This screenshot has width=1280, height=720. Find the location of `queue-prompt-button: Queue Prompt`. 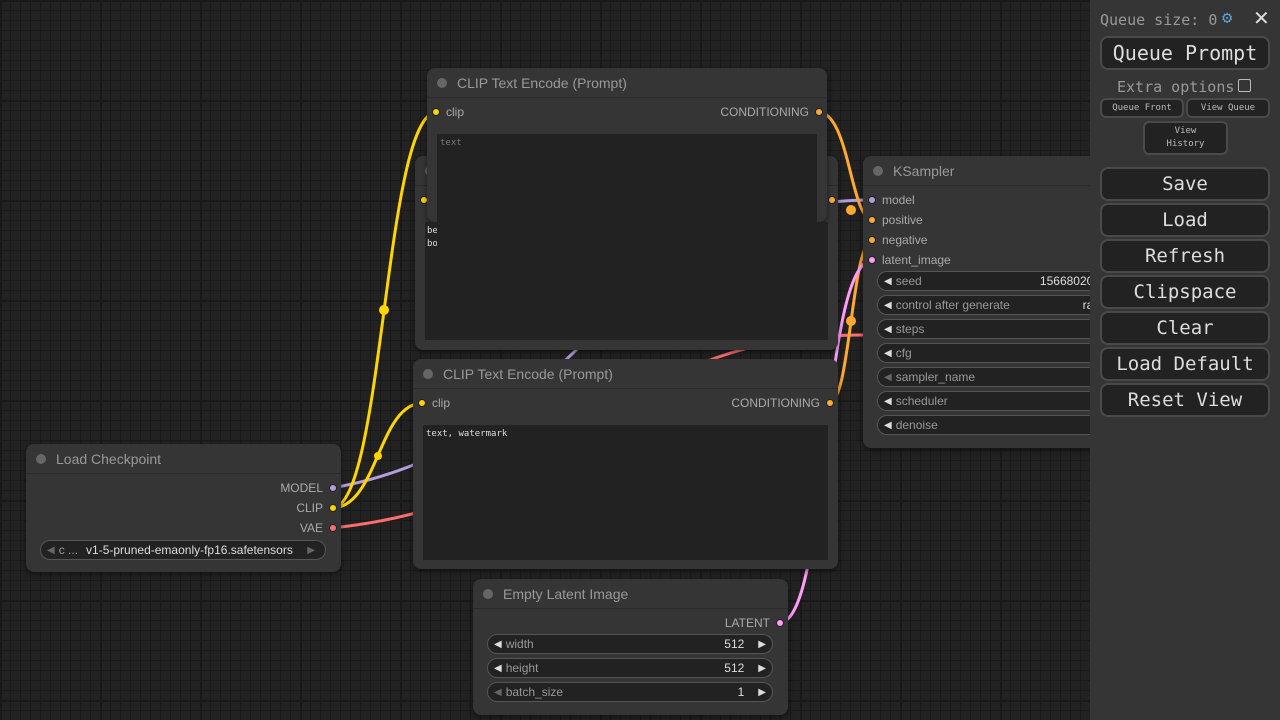

queue-prompt-button: Queue Prompt is located at coordinates (1185, 53).